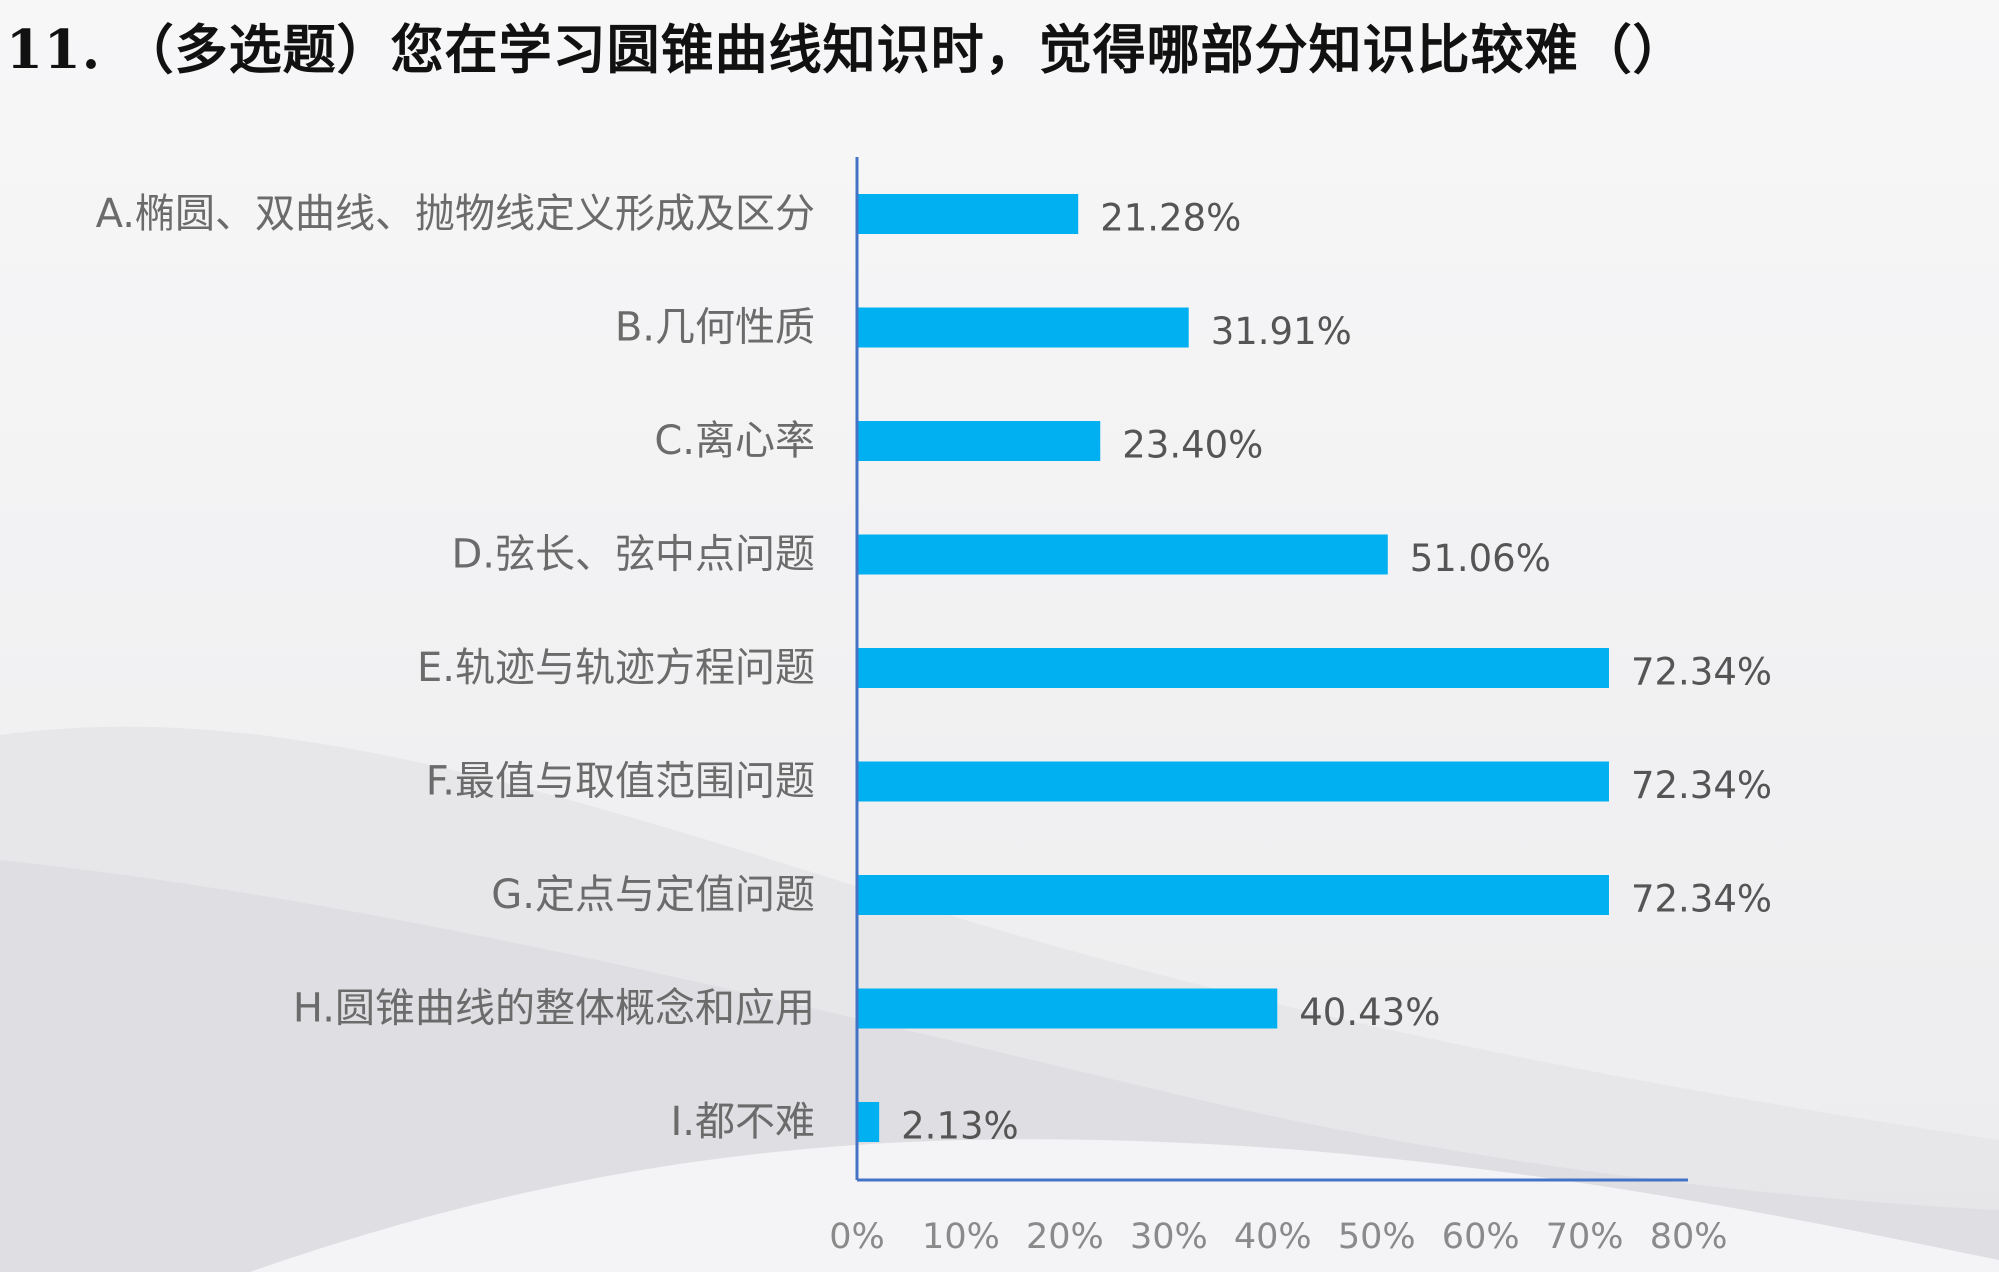  What do you see at coordinates (846, 50) in the screenshot?
I see `page-title: 11. （多选题）您在学习圆锥曲线知识时，觉得哪部分知识比较难（）` at bounding box center [846, 50].